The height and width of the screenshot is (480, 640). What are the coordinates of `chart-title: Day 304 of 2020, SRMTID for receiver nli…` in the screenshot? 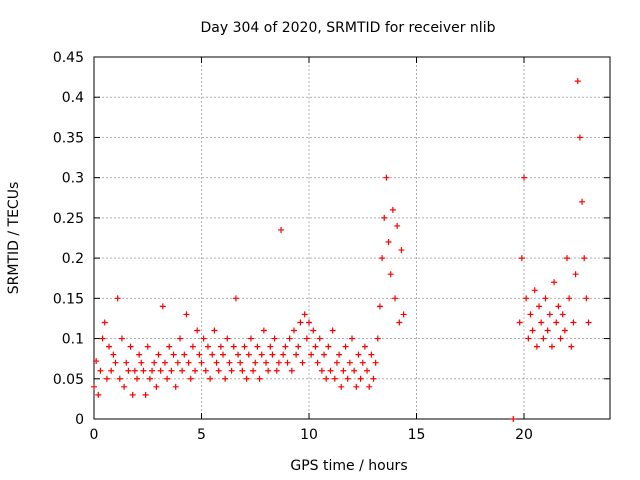 It's located at (348, 28).